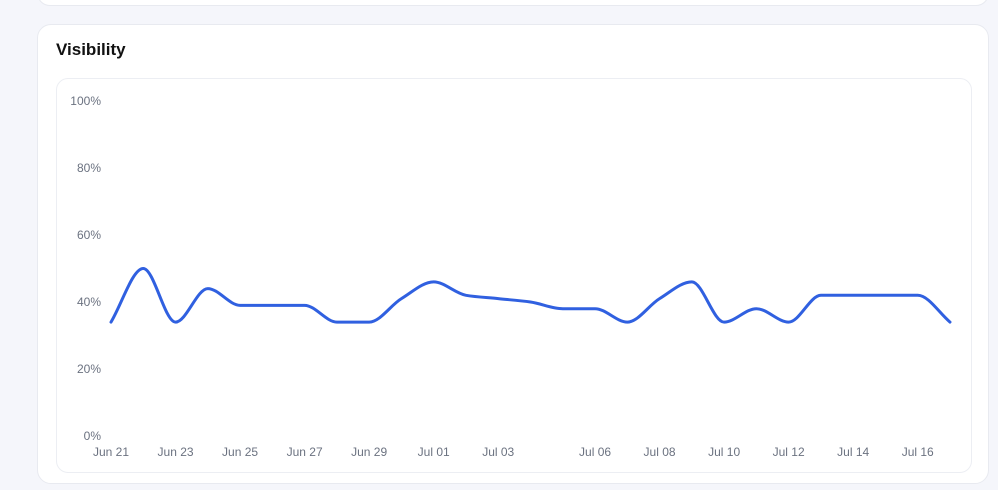 This screenshot has height=490, width=998. What do you see at coordinates (89, 369) in the screenshot?
I see `y-tick-label: 20%` at bounding box center [89, 369].